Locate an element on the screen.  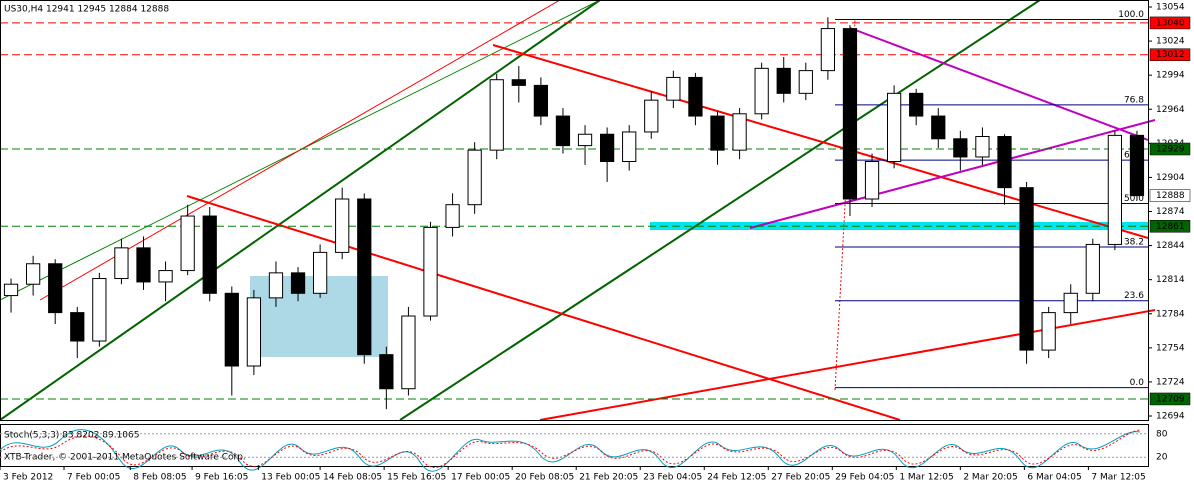
x-tick-label: 7 Mar 12:05 is located at coordinates (1118, 478).